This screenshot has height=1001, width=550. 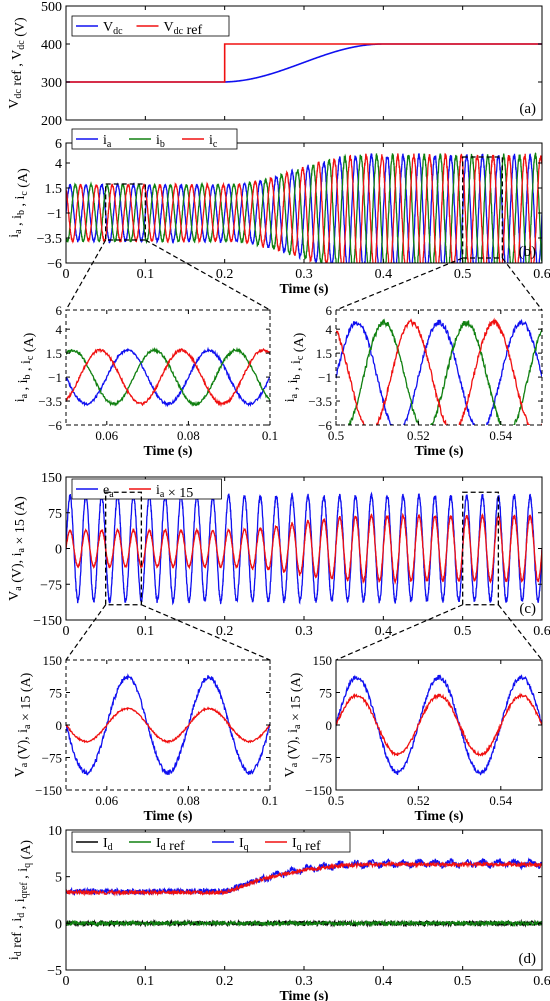 What do you see at coordinates (384, 981) in the screenshot?
I see `x-tick-label-d-4: 0.4` at bounding box center [384, 981].